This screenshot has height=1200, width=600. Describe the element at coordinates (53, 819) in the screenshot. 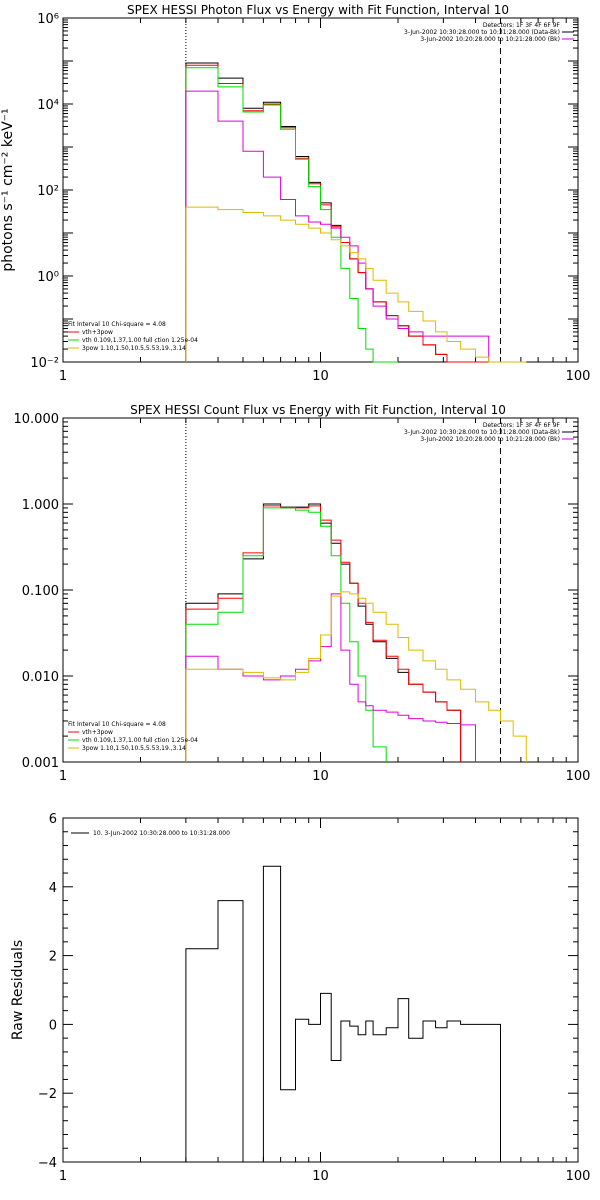

I see `y-tick-label: 6` at that location.